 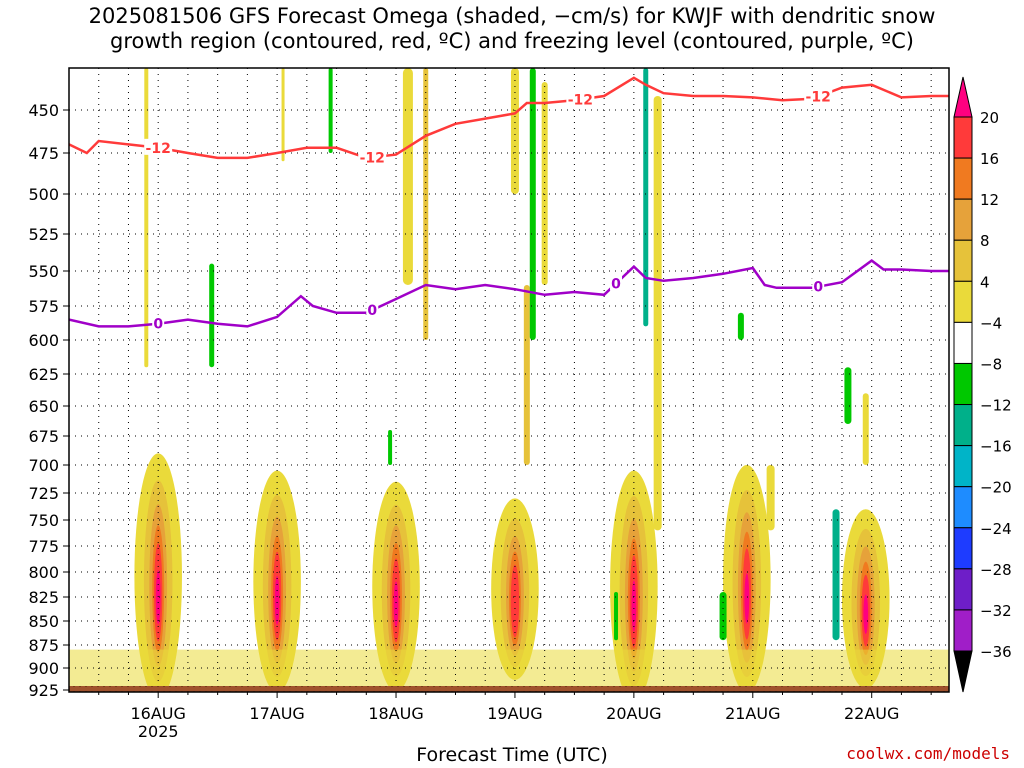 I want to click on y-tick-label: 600, so click(x=43, y=340).